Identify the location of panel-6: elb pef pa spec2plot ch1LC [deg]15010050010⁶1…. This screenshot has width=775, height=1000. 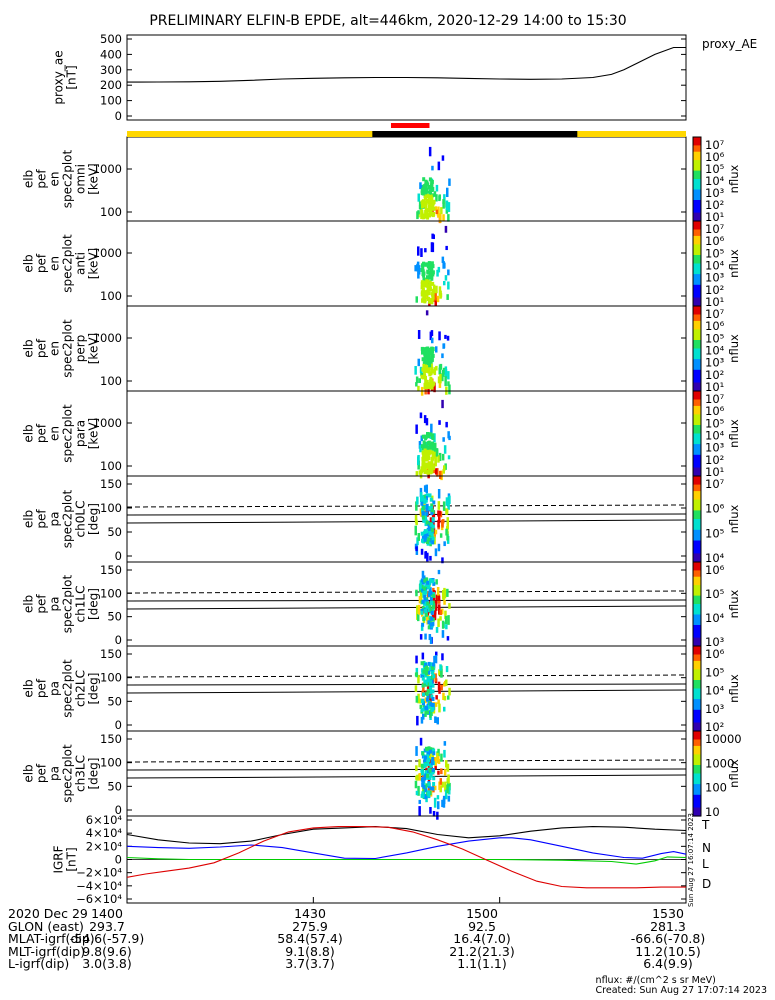
(381, 605).